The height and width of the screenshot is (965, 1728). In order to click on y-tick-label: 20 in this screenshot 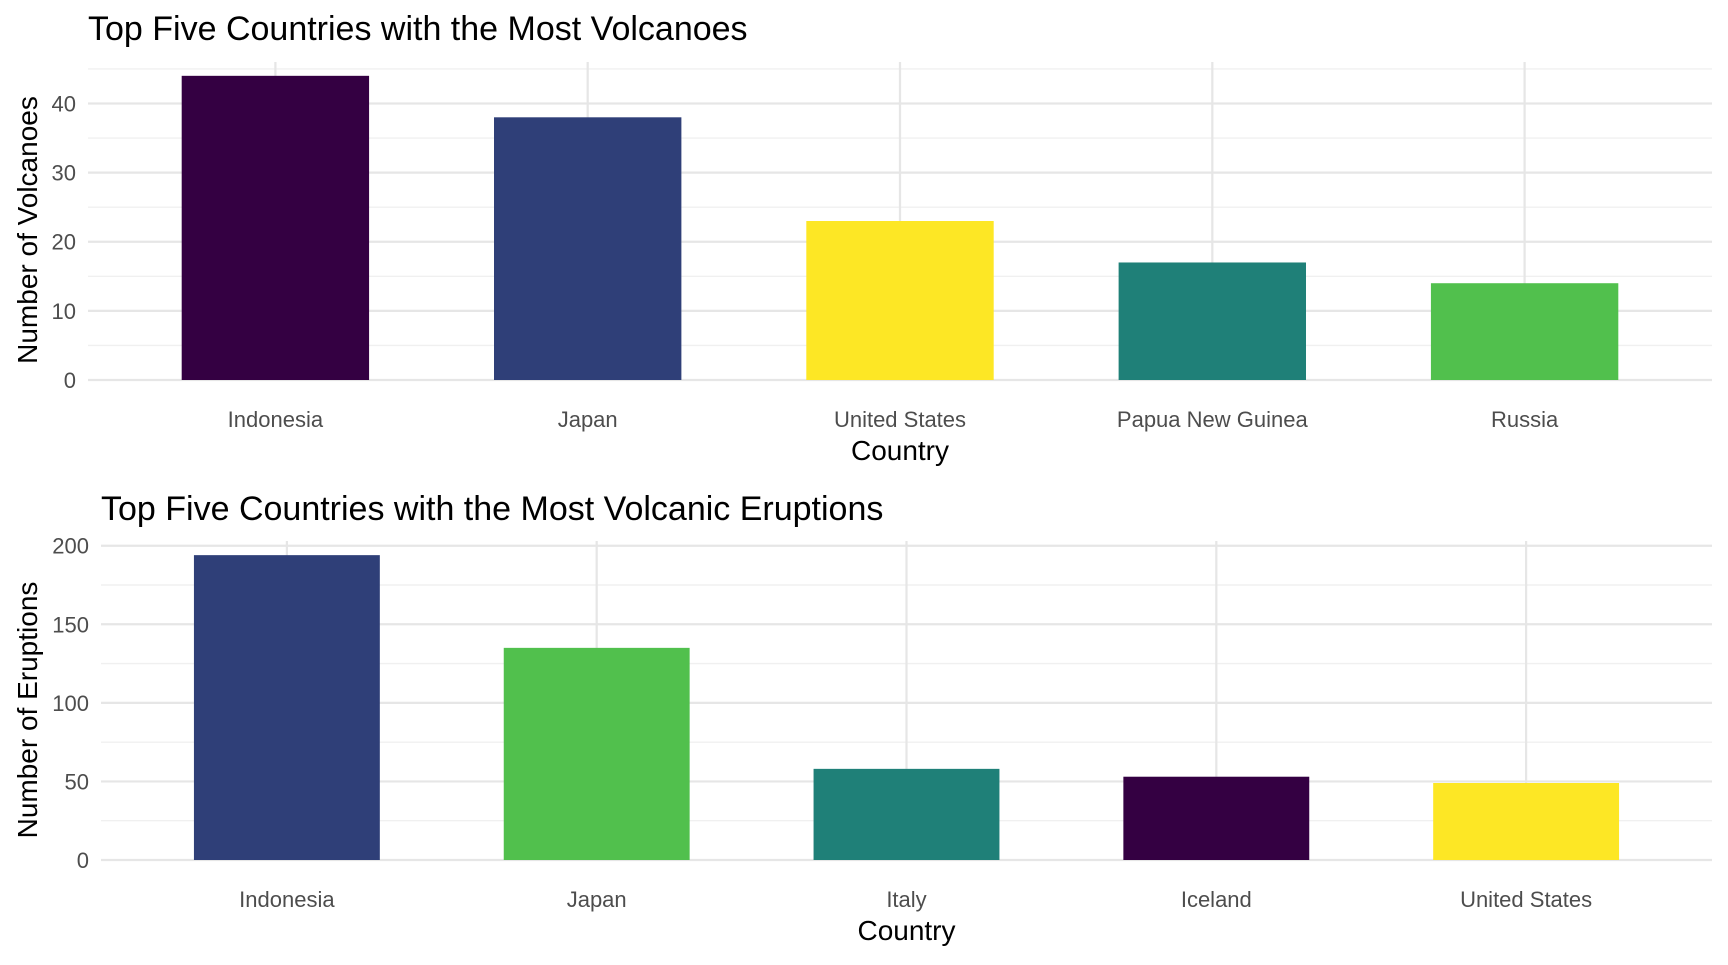, I will do `click(64, 242)`.